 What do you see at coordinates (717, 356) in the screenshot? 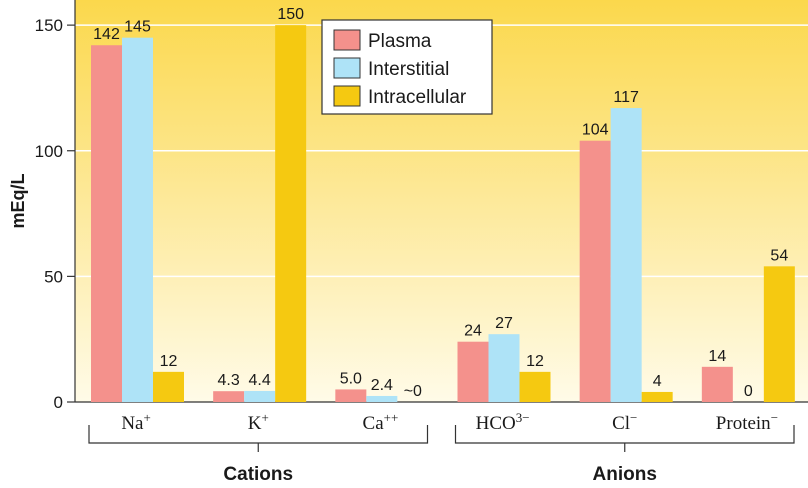
I see `data-label: 14` at bounding box center [717, 356].